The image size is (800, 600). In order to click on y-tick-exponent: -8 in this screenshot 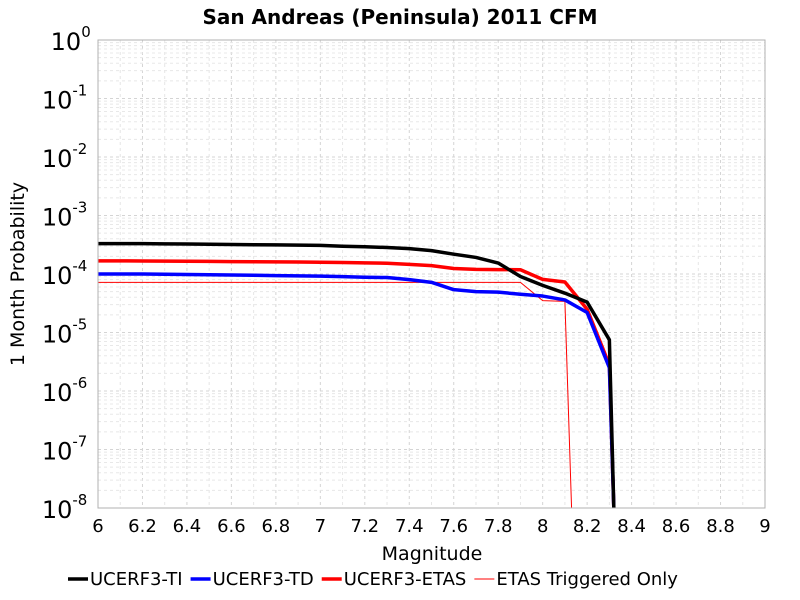, I will do `click(79, 500)`.